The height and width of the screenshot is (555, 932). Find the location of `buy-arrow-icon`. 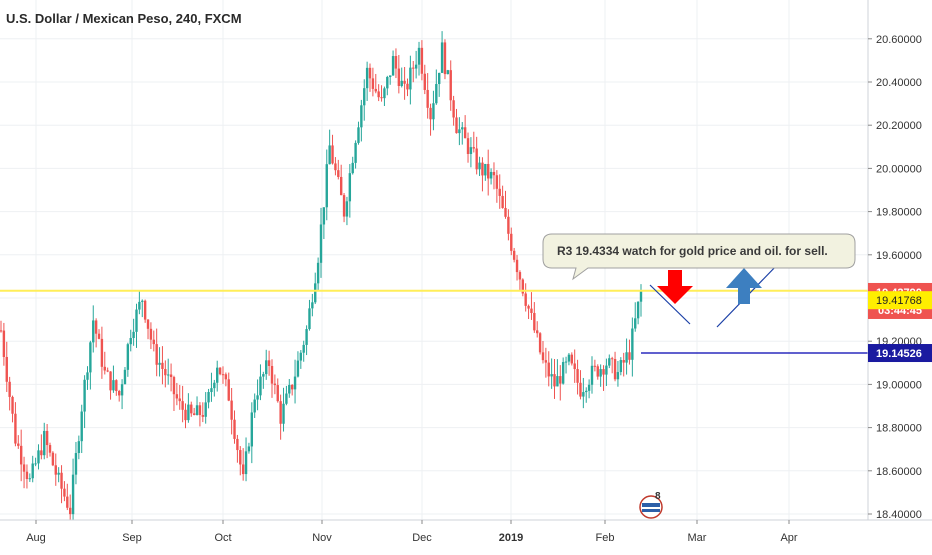

buy-arrow-icon is located at coordinates (744, 286).